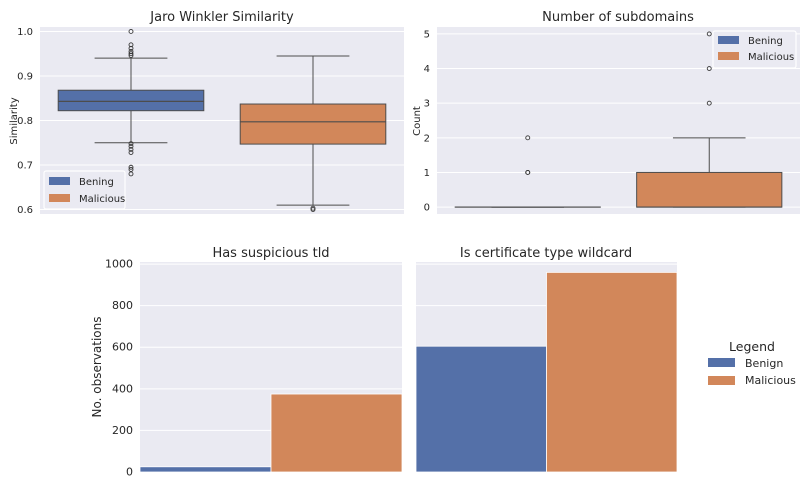  Describe the element at coordinates (270, 253) in the screenshot. I see `chart-title: Has suspicious tld` at that location.